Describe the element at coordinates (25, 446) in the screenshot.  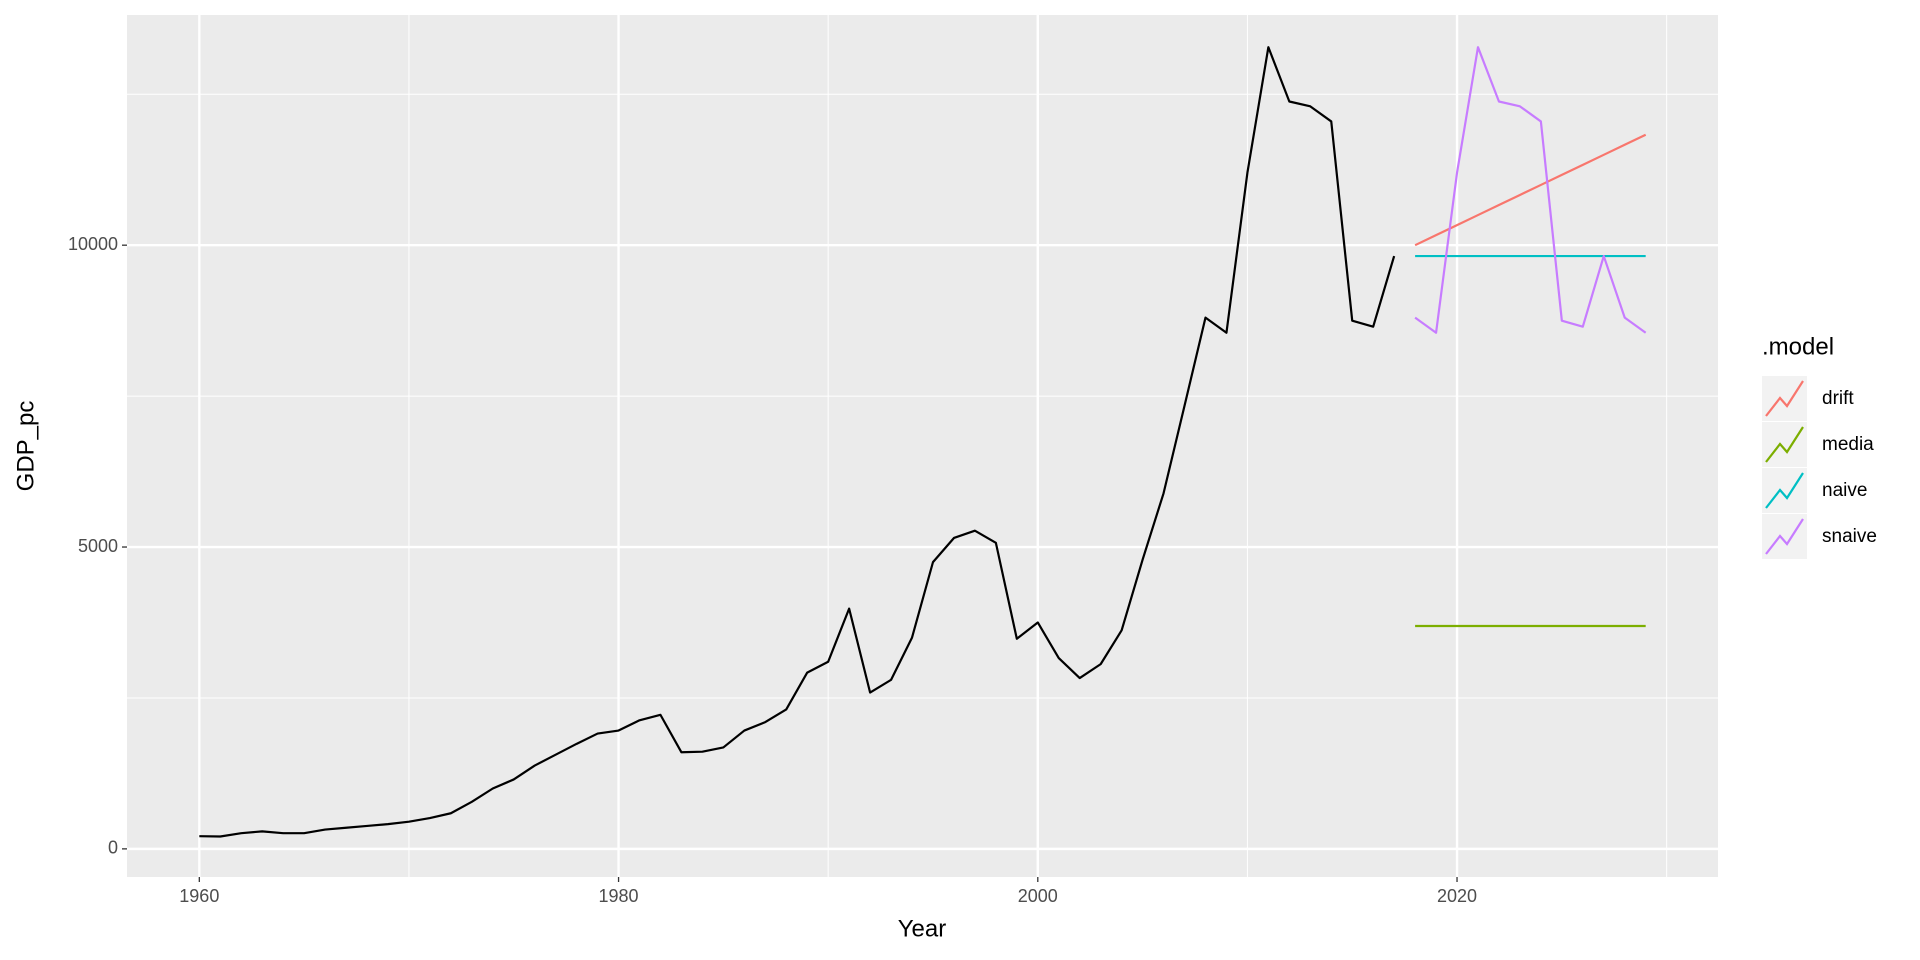
I see `y-axis-title: GDP_pc` at that location.